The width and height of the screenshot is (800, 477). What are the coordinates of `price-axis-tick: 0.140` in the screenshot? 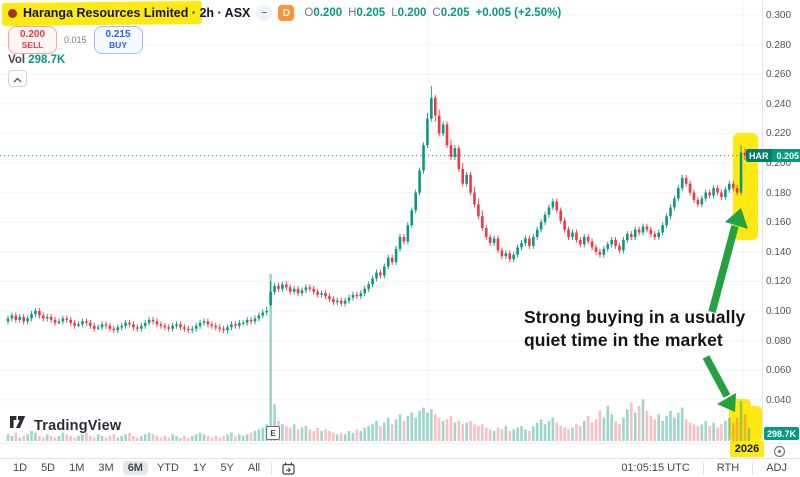 It's located at (783, 252).